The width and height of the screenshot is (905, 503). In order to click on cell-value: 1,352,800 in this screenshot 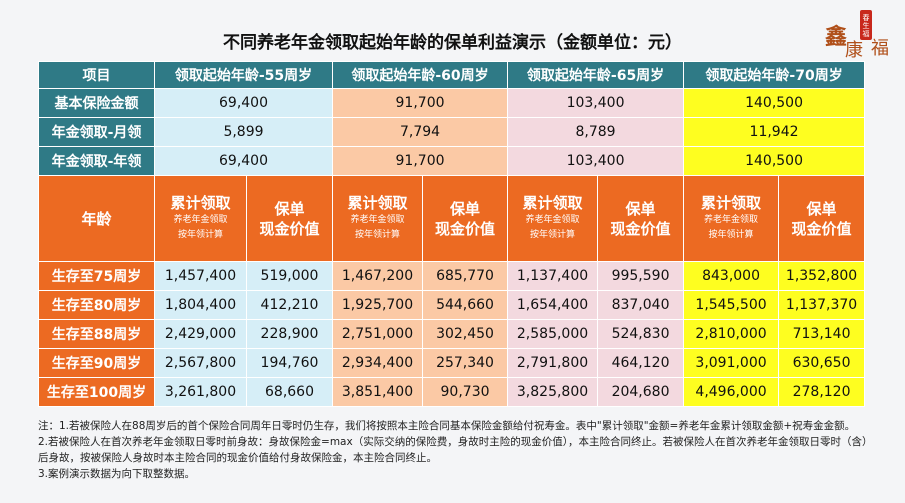, I will do `click(822, 276)`.